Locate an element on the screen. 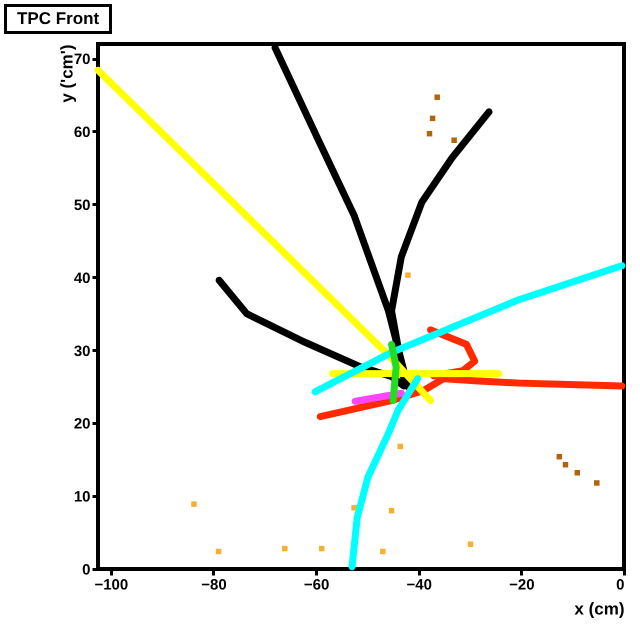 This screenshot has width=640, height=631. y-tick-label: 30 is located at coordinates (82, 351).